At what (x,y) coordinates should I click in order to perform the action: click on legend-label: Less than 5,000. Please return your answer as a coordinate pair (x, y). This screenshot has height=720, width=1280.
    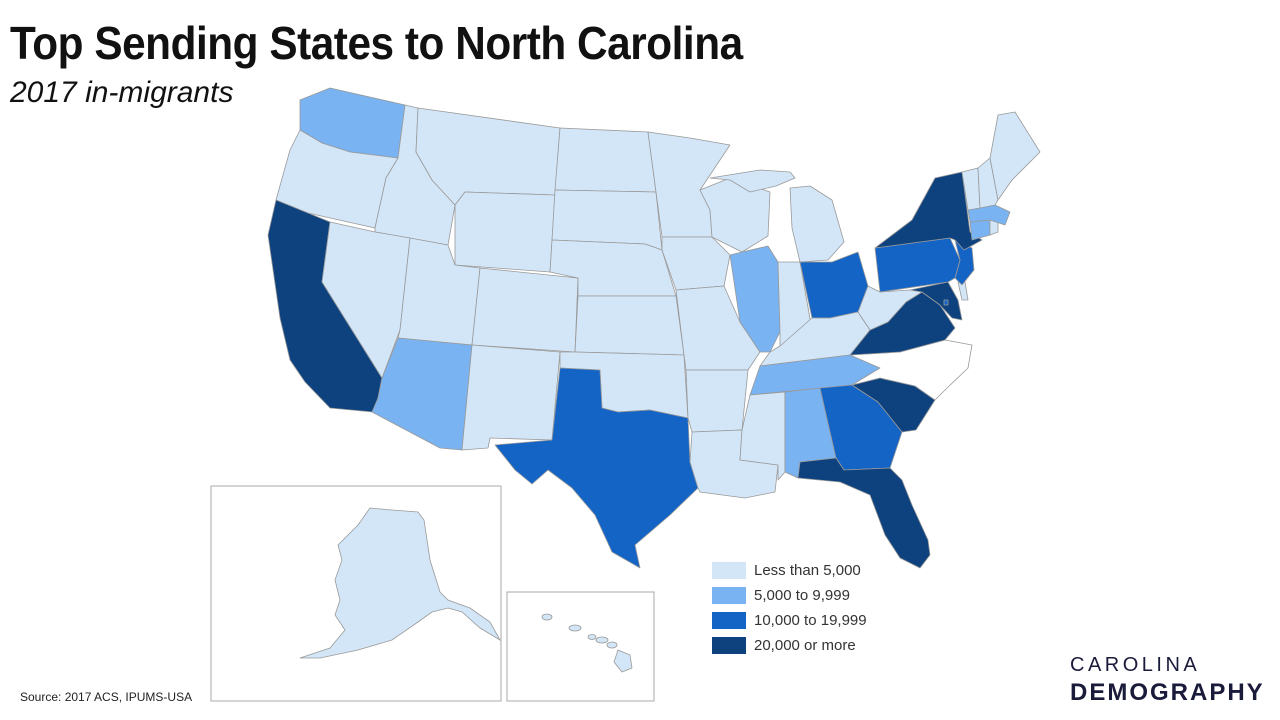
    Looking at the image, I should click on (807, 570).